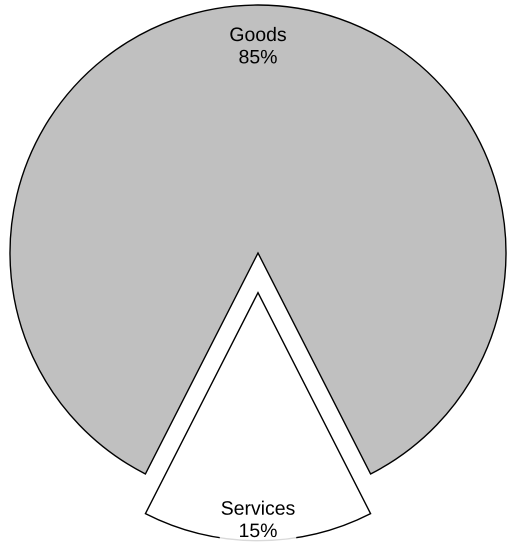  Describe the element at coordinates (258, 34) in the screenshot. I see `slice-label: Goods` at that location.